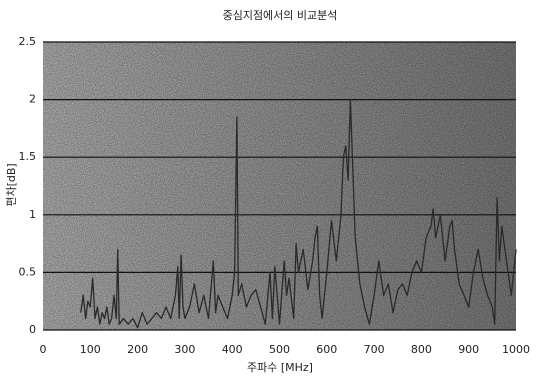 The image size is (536, 378). I want to click on x-tick-label: 300, so click(184, 349).